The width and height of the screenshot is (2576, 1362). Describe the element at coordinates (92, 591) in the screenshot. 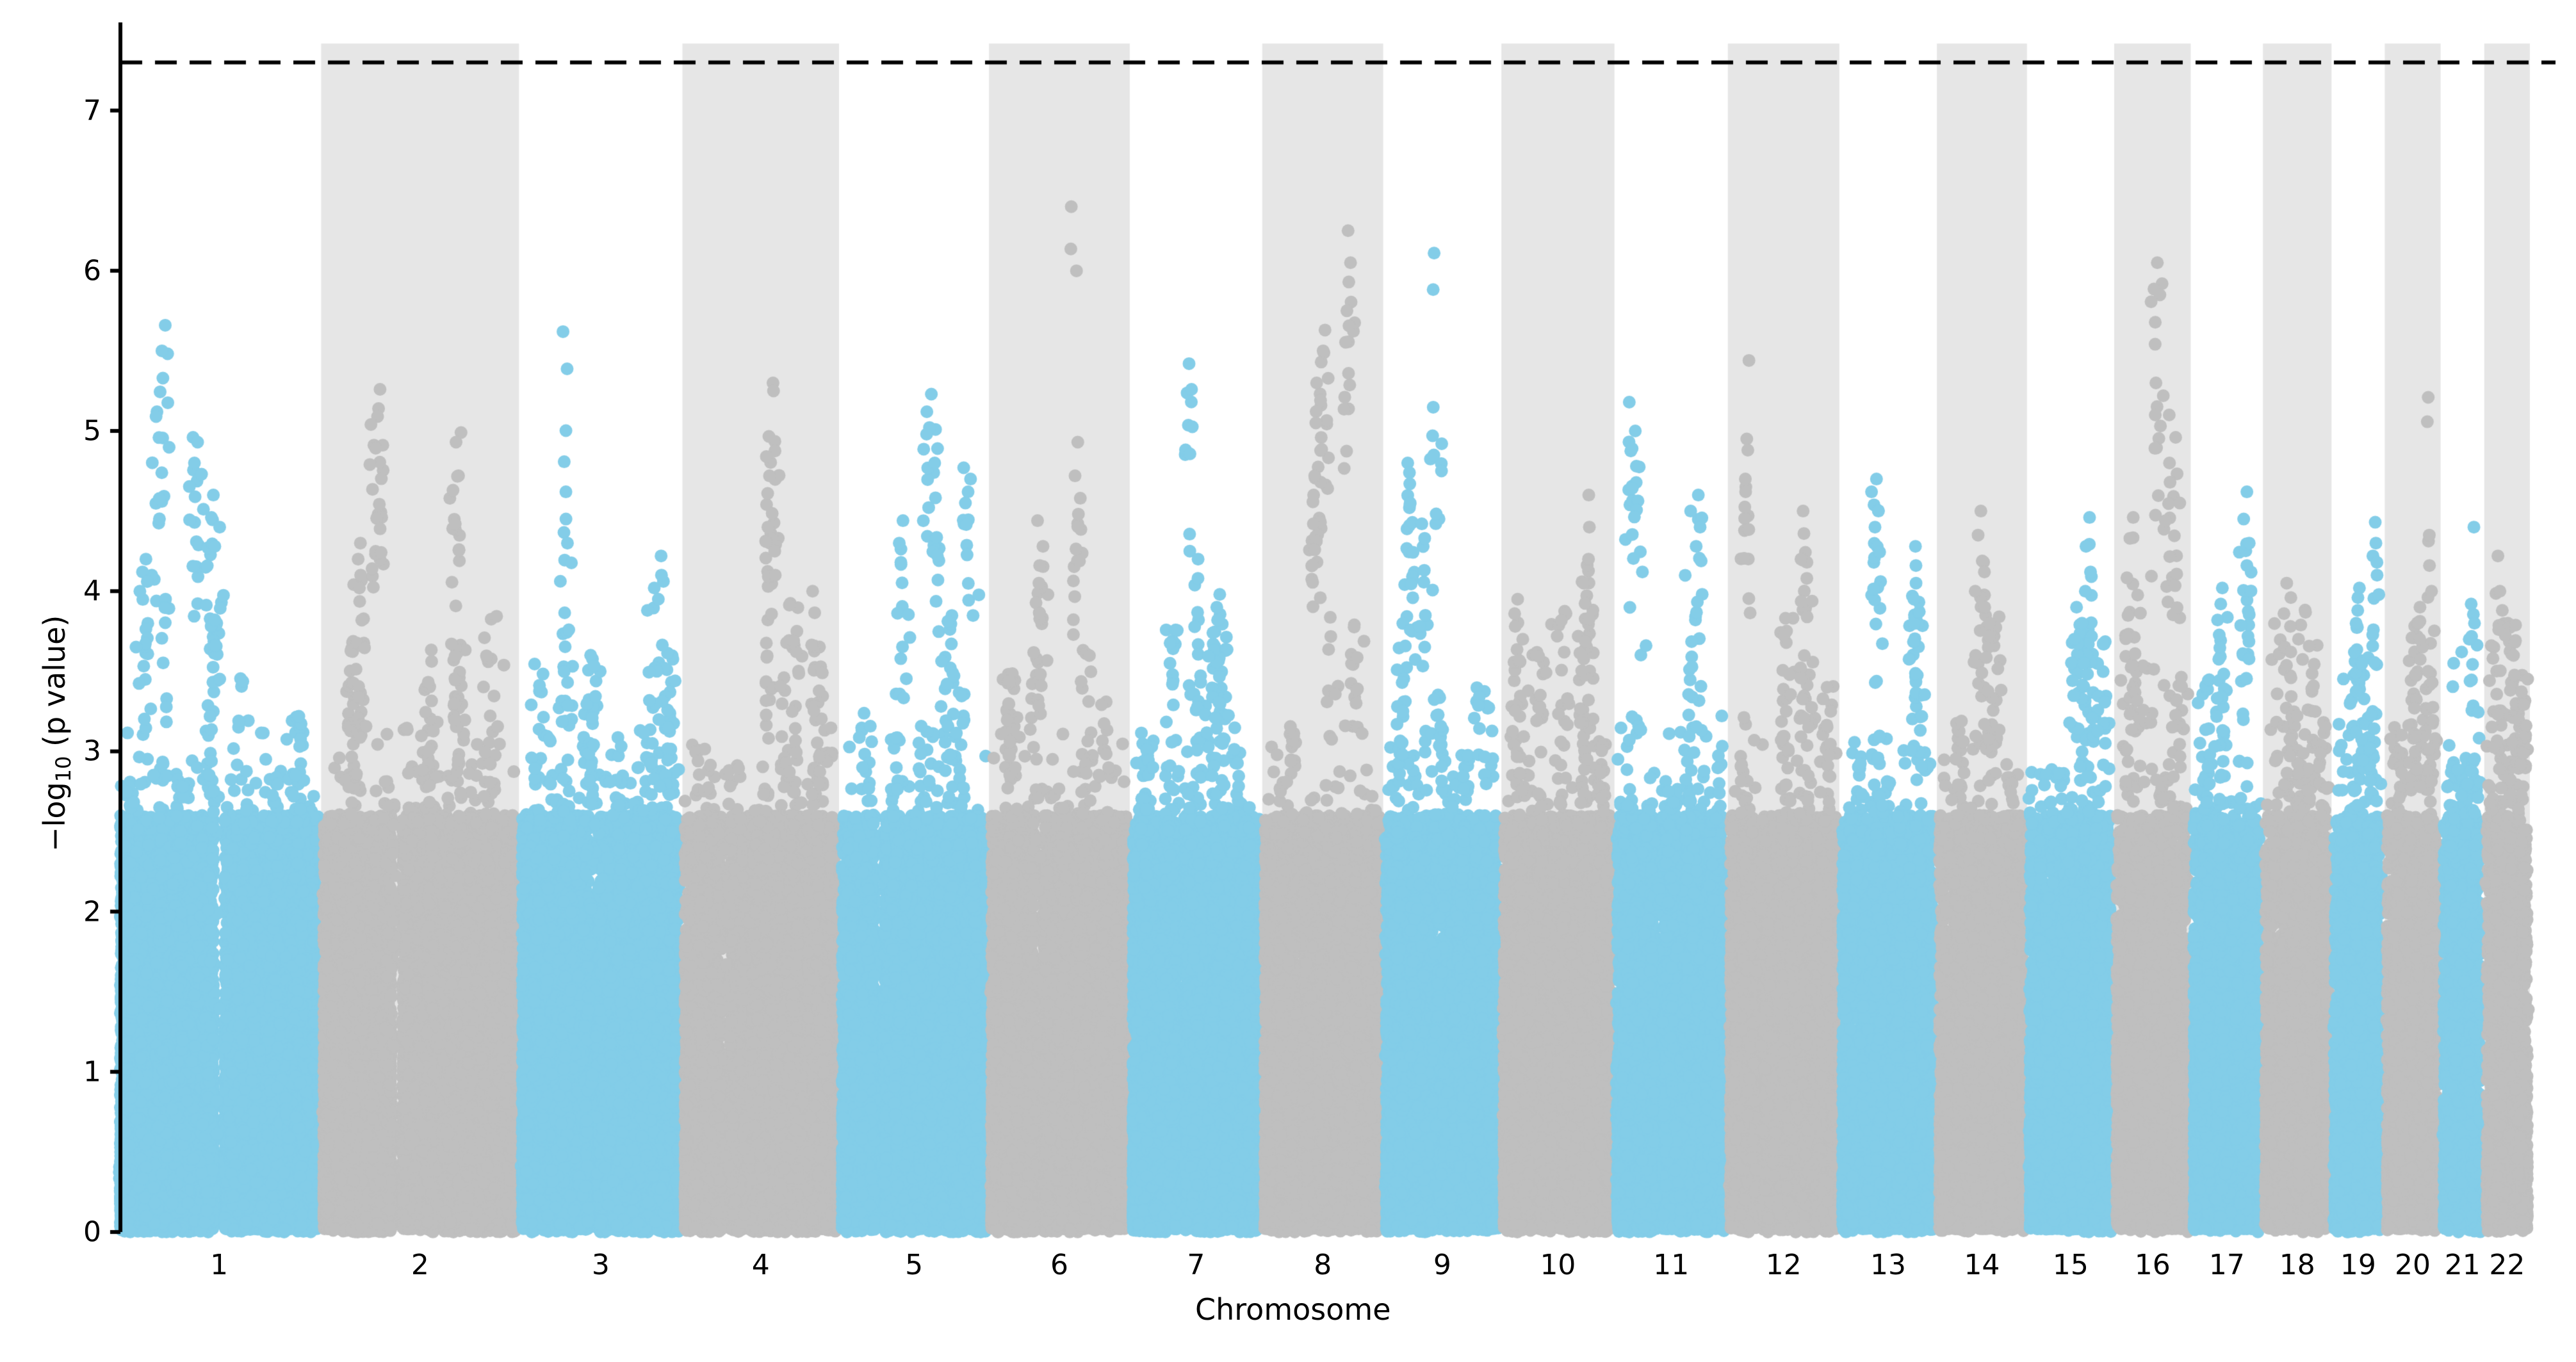

I see `y-tick-label: 4` at that location.